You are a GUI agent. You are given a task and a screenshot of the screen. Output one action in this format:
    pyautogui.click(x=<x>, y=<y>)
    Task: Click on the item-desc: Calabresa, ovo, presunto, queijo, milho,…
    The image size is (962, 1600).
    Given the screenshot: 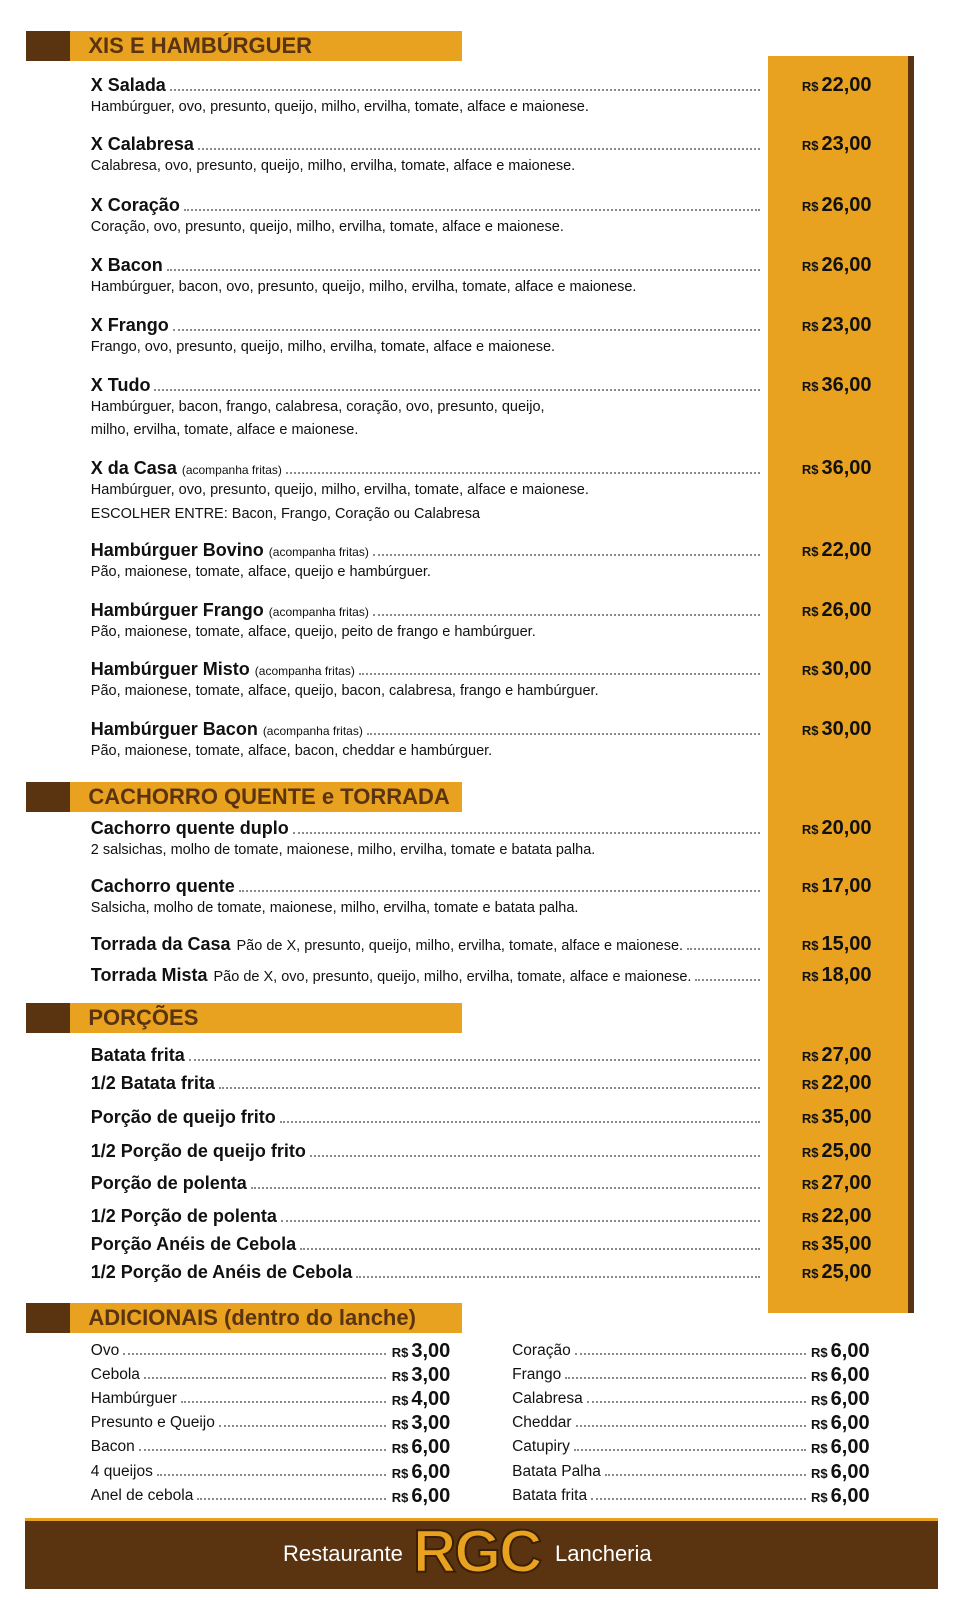 What is the action you would take?
    pyautogui.click(x=333, y=165)
    